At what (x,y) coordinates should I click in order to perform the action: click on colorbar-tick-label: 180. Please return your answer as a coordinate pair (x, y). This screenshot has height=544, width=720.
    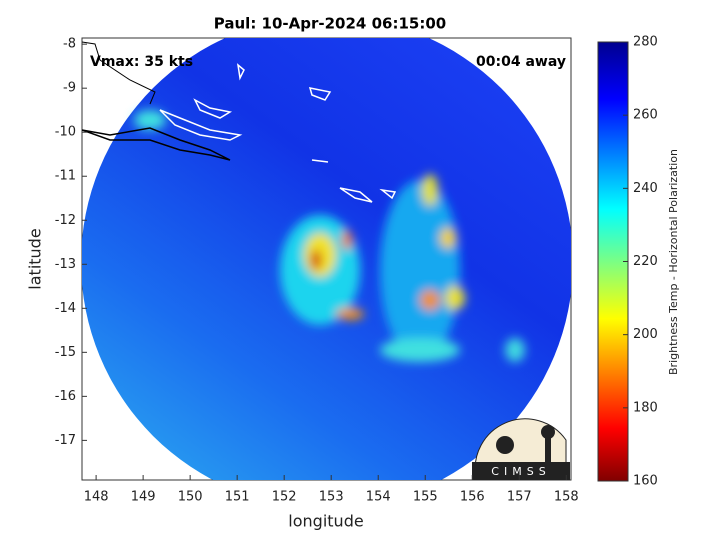
    Looking at the image, I should click on (645, 407).